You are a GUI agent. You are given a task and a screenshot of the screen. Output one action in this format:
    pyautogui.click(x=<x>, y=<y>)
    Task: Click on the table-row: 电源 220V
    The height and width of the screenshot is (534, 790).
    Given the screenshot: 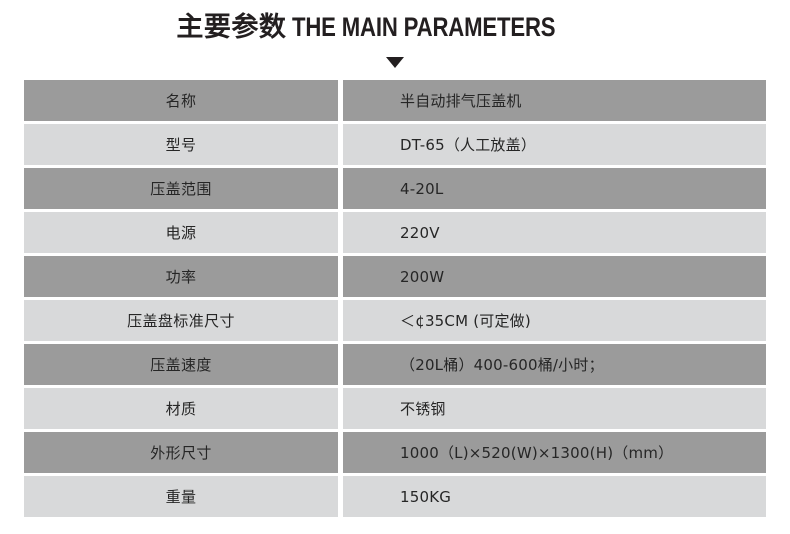 What is the action you would take?
    pyautogui.click(x=395, y=232)
    